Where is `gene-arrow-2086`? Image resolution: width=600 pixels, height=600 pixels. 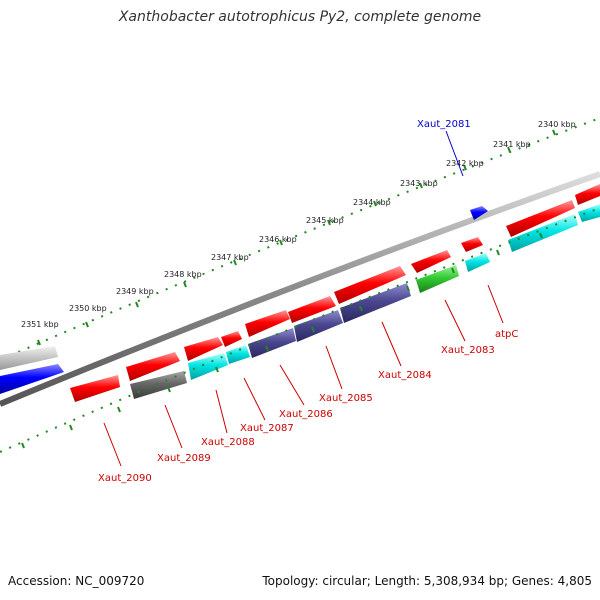 gene-arrow-2086 is located at coordinates (267, 323).